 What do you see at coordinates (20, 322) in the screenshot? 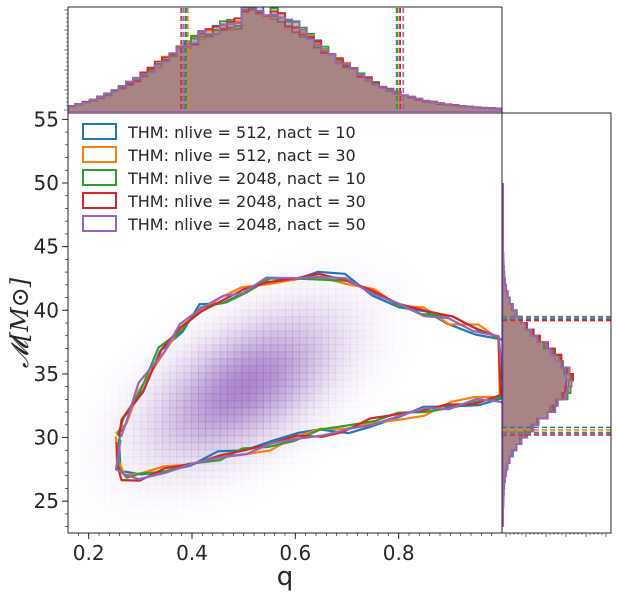
I see `y-axis-label: 𝓜[M⊙]` at bounding box center [20, 322].